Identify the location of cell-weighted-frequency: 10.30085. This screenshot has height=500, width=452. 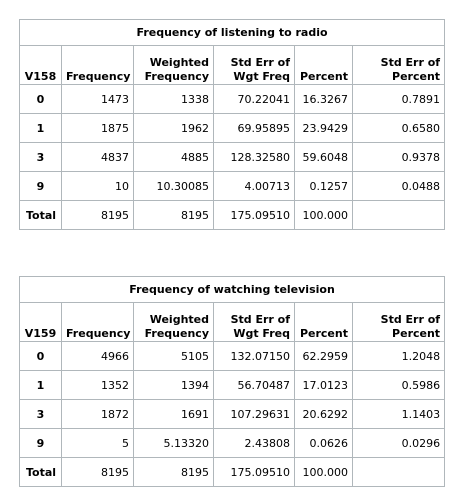
(173, 186).